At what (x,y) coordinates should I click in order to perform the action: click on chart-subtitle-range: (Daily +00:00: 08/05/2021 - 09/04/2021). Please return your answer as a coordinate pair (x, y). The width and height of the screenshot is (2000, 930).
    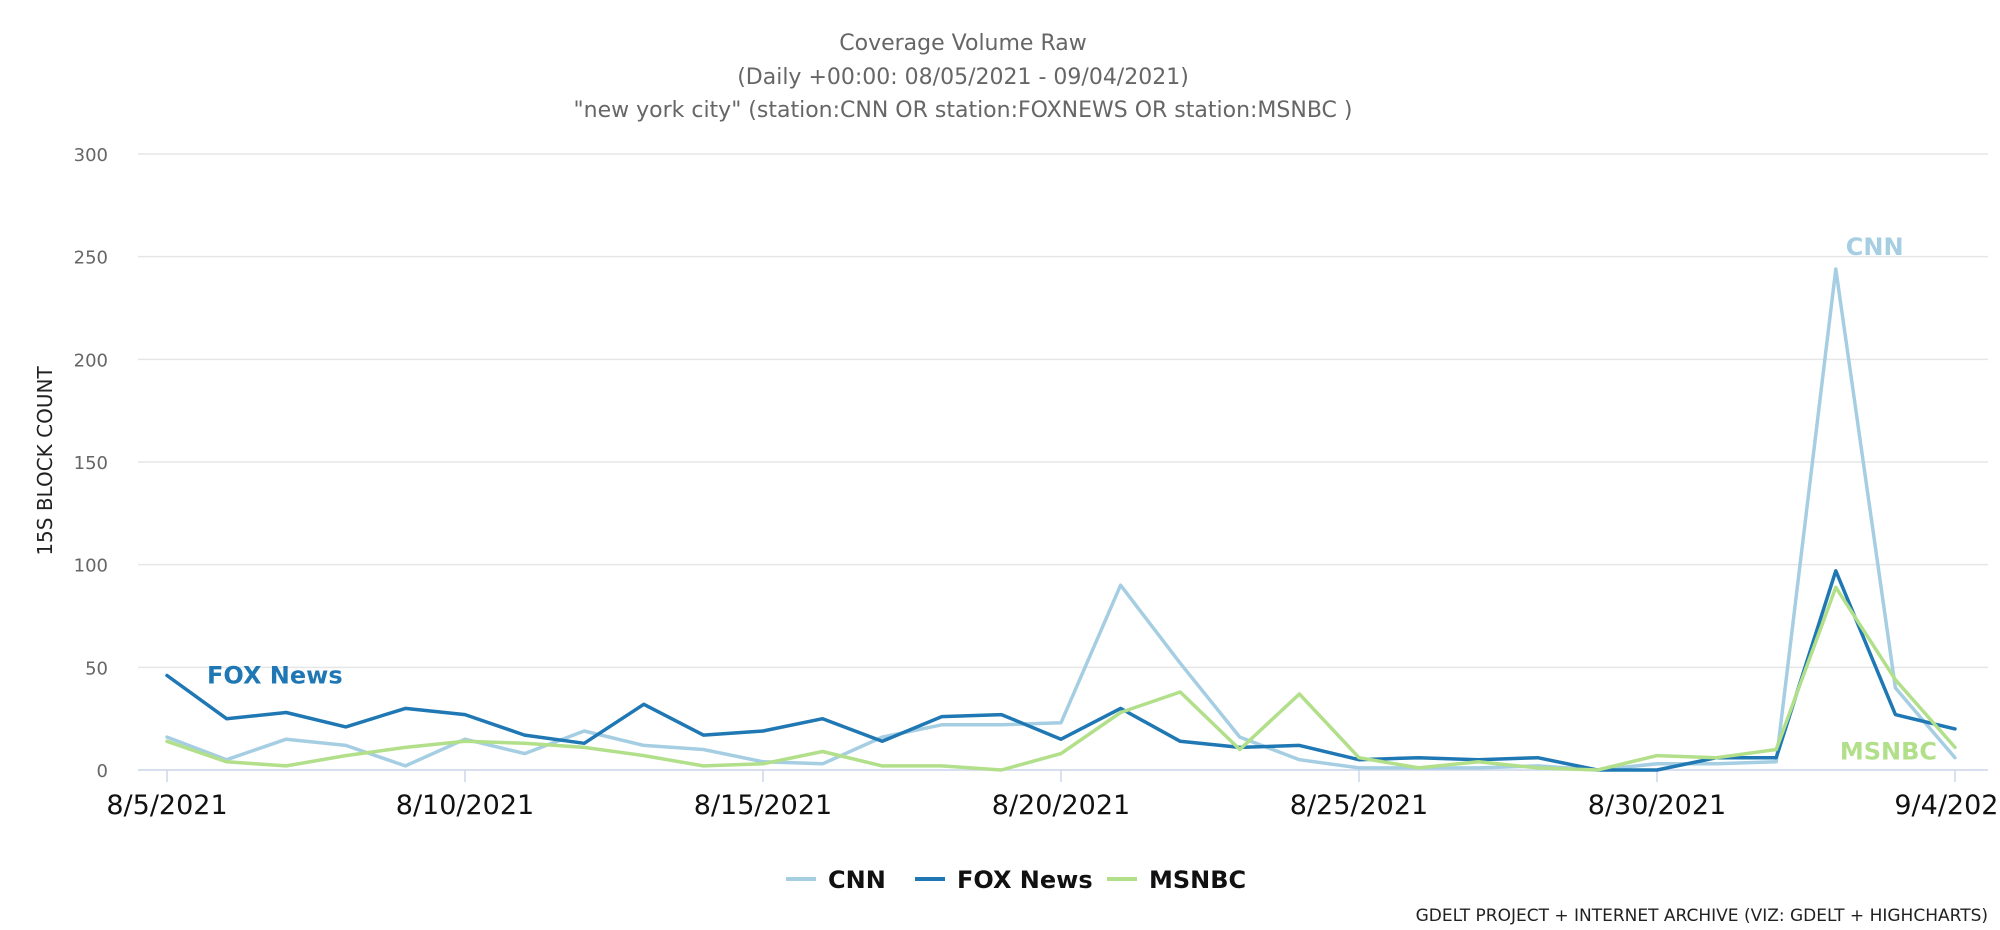
    Looking at the image, I should click on (963, 77).